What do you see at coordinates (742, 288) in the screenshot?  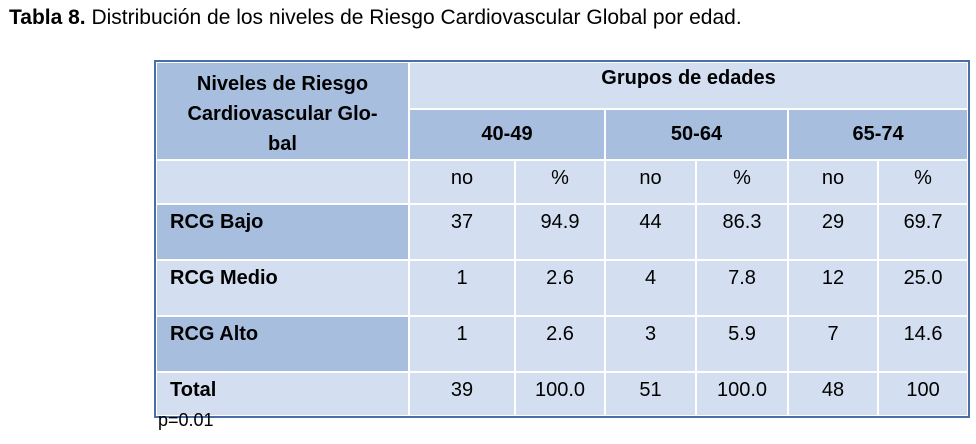 I see `table-cell: 7.8` at bounding box center [742, 288].